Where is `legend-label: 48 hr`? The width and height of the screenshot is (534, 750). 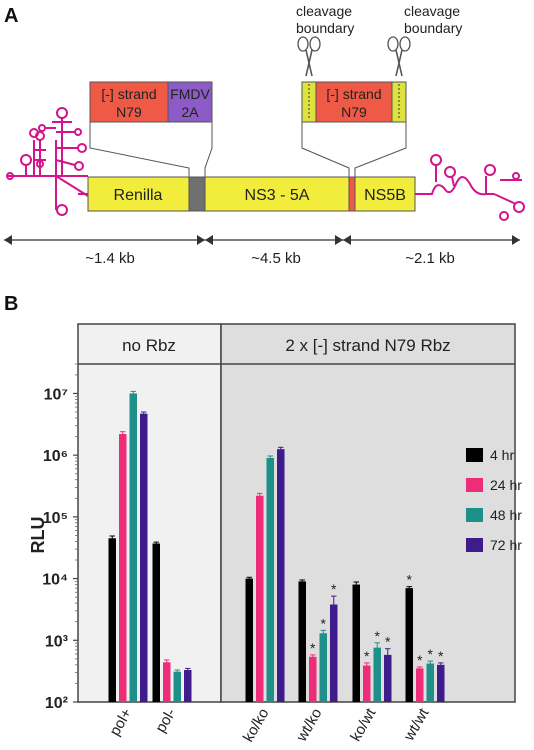 legend-label: 48 hr is located at coordinates (506, 515).